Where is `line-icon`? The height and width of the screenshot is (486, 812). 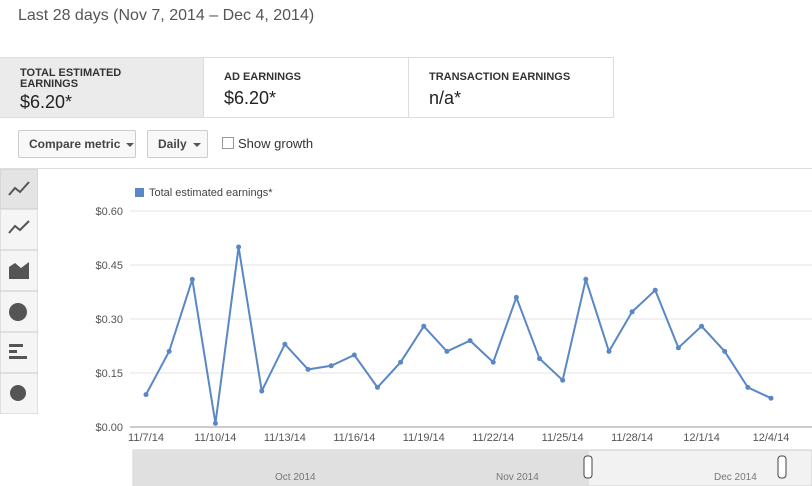 line-icon is located at coordinates (19, 188).